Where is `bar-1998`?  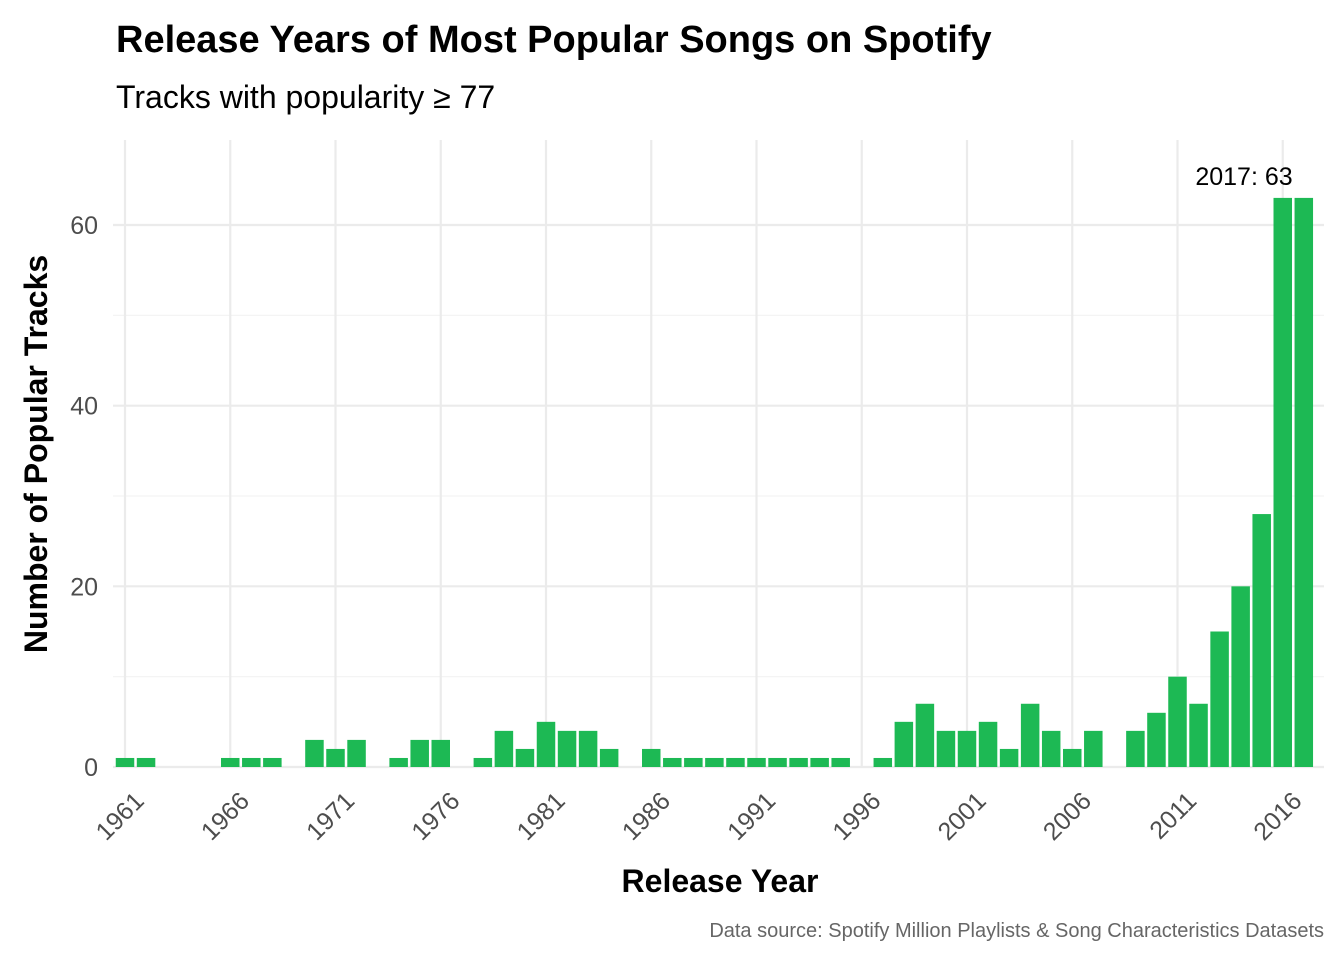 bar-1998 is located at coordinates (904, 744).